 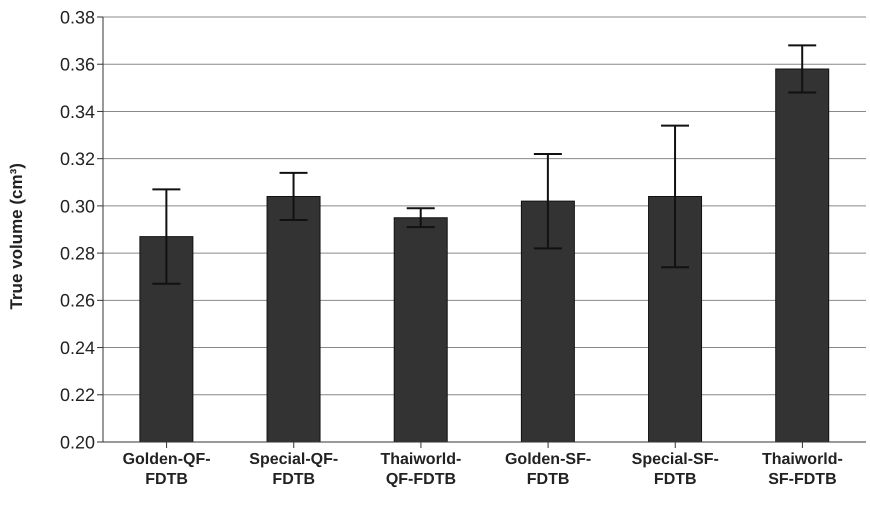 I want to click on x-tick-label: Golden-QF-FDTB, so click(x=166, y=469).